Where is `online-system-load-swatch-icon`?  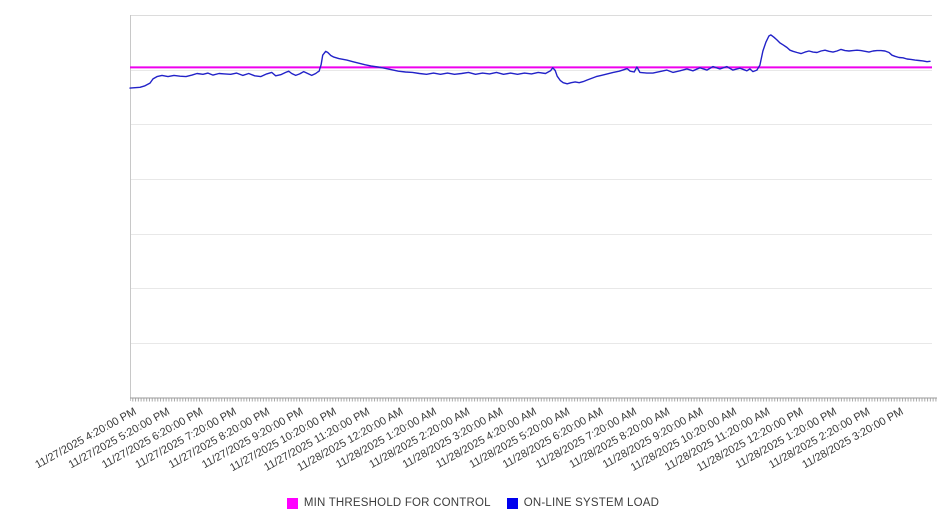 online-system-load-swatch-icon is located at coordinates (512, 503).